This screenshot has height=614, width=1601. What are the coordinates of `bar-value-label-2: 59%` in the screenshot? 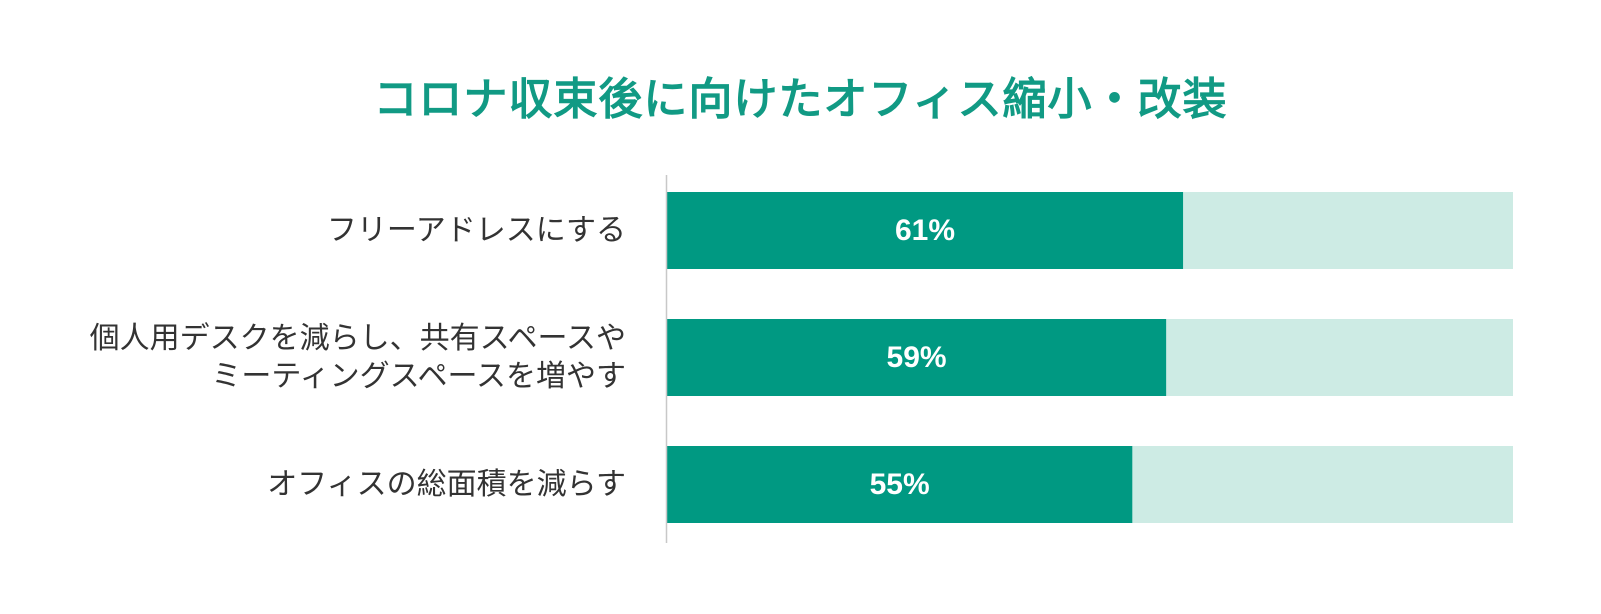 It's located at (917, 357).